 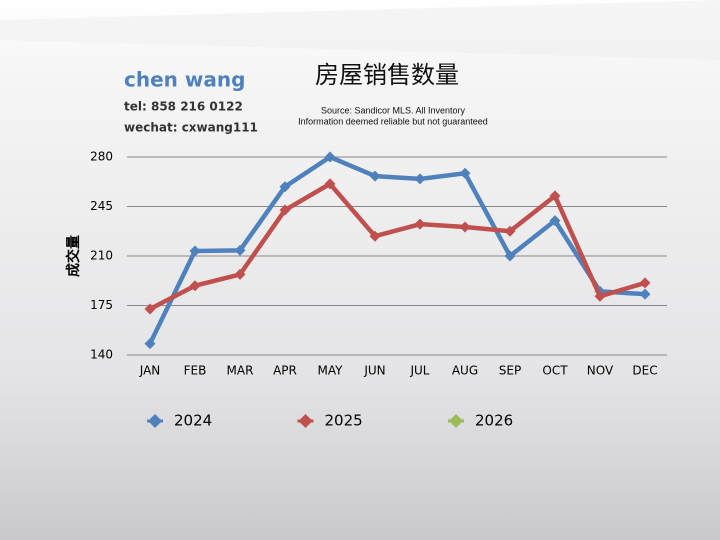 I want to click on x-tick-label: MAY, so click(x=331, y=371).